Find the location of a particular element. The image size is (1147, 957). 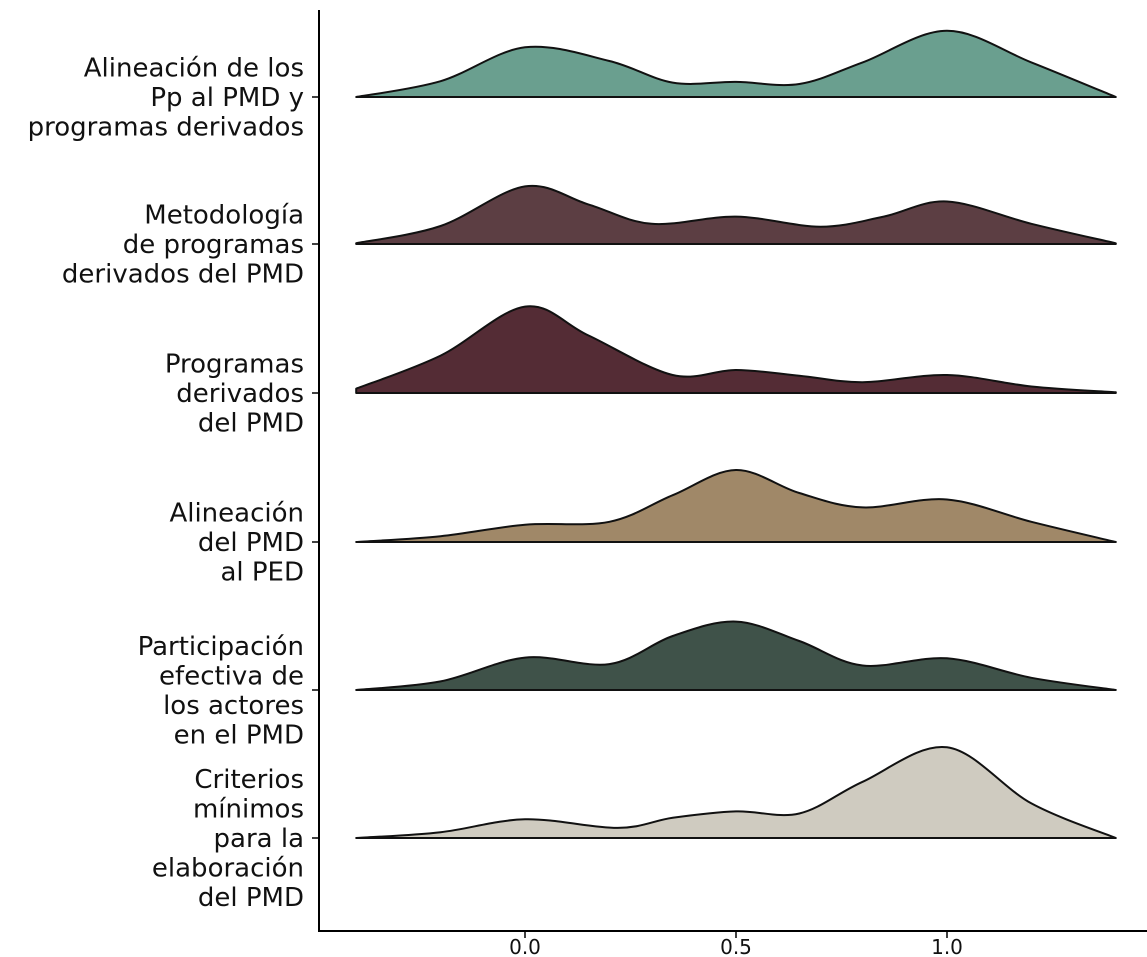

y-axis-ticks is located at coordinates (315, 467).